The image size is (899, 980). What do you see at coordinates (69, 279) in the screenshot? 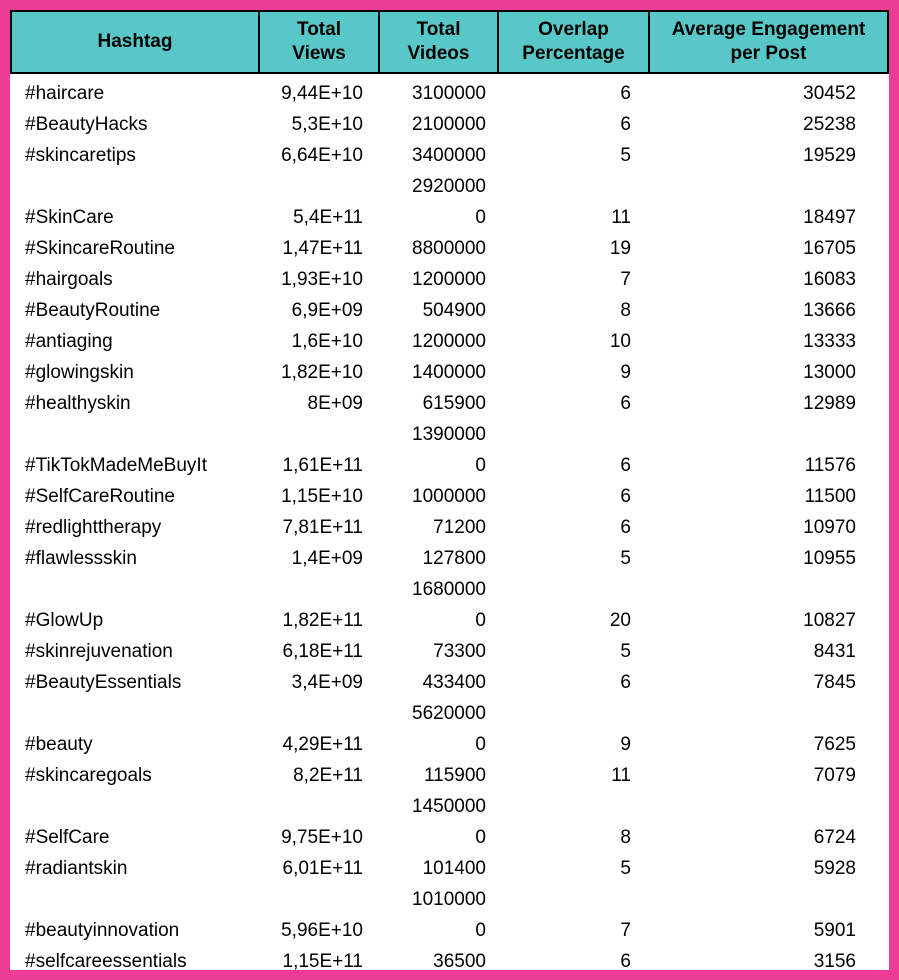
I see `cell-hashtag: #hairgoals` at bounding box center [69, 279].